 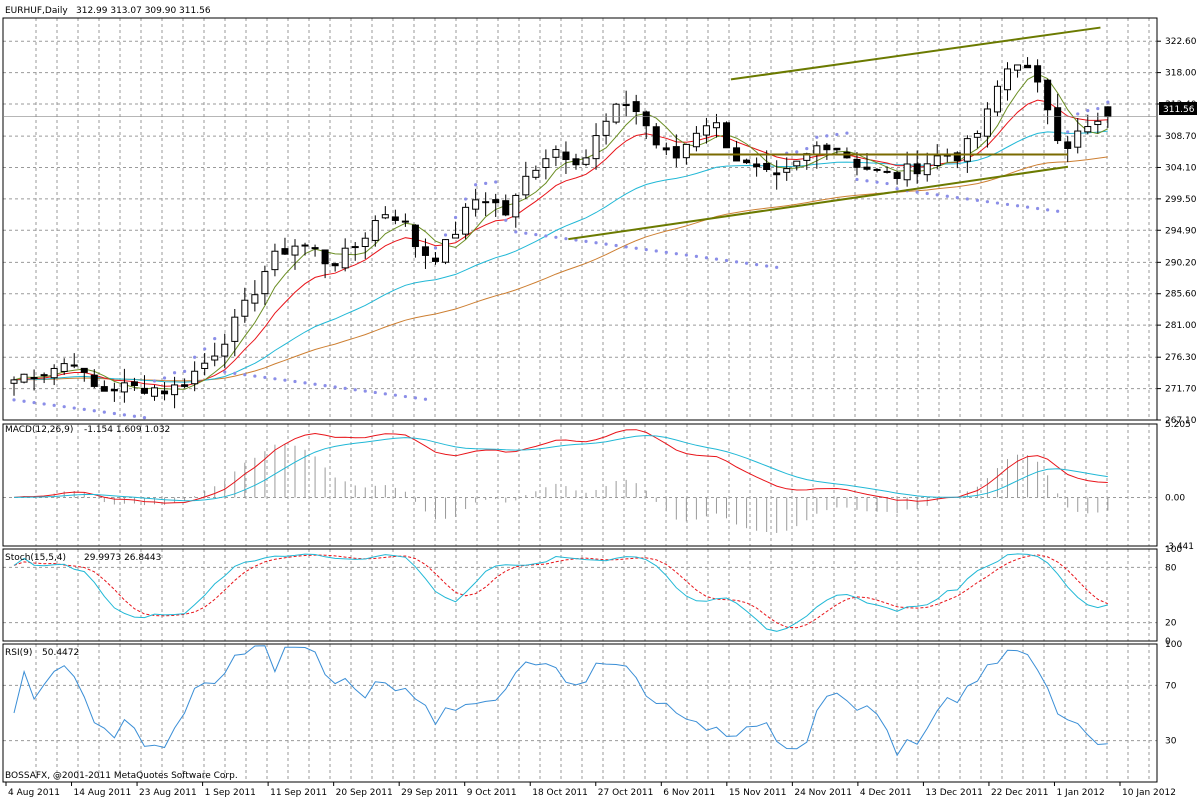 What do you see at coordinates (560, 468) in the screenshot?
I see `macd-signal-line` at bounding box center [560, 468].